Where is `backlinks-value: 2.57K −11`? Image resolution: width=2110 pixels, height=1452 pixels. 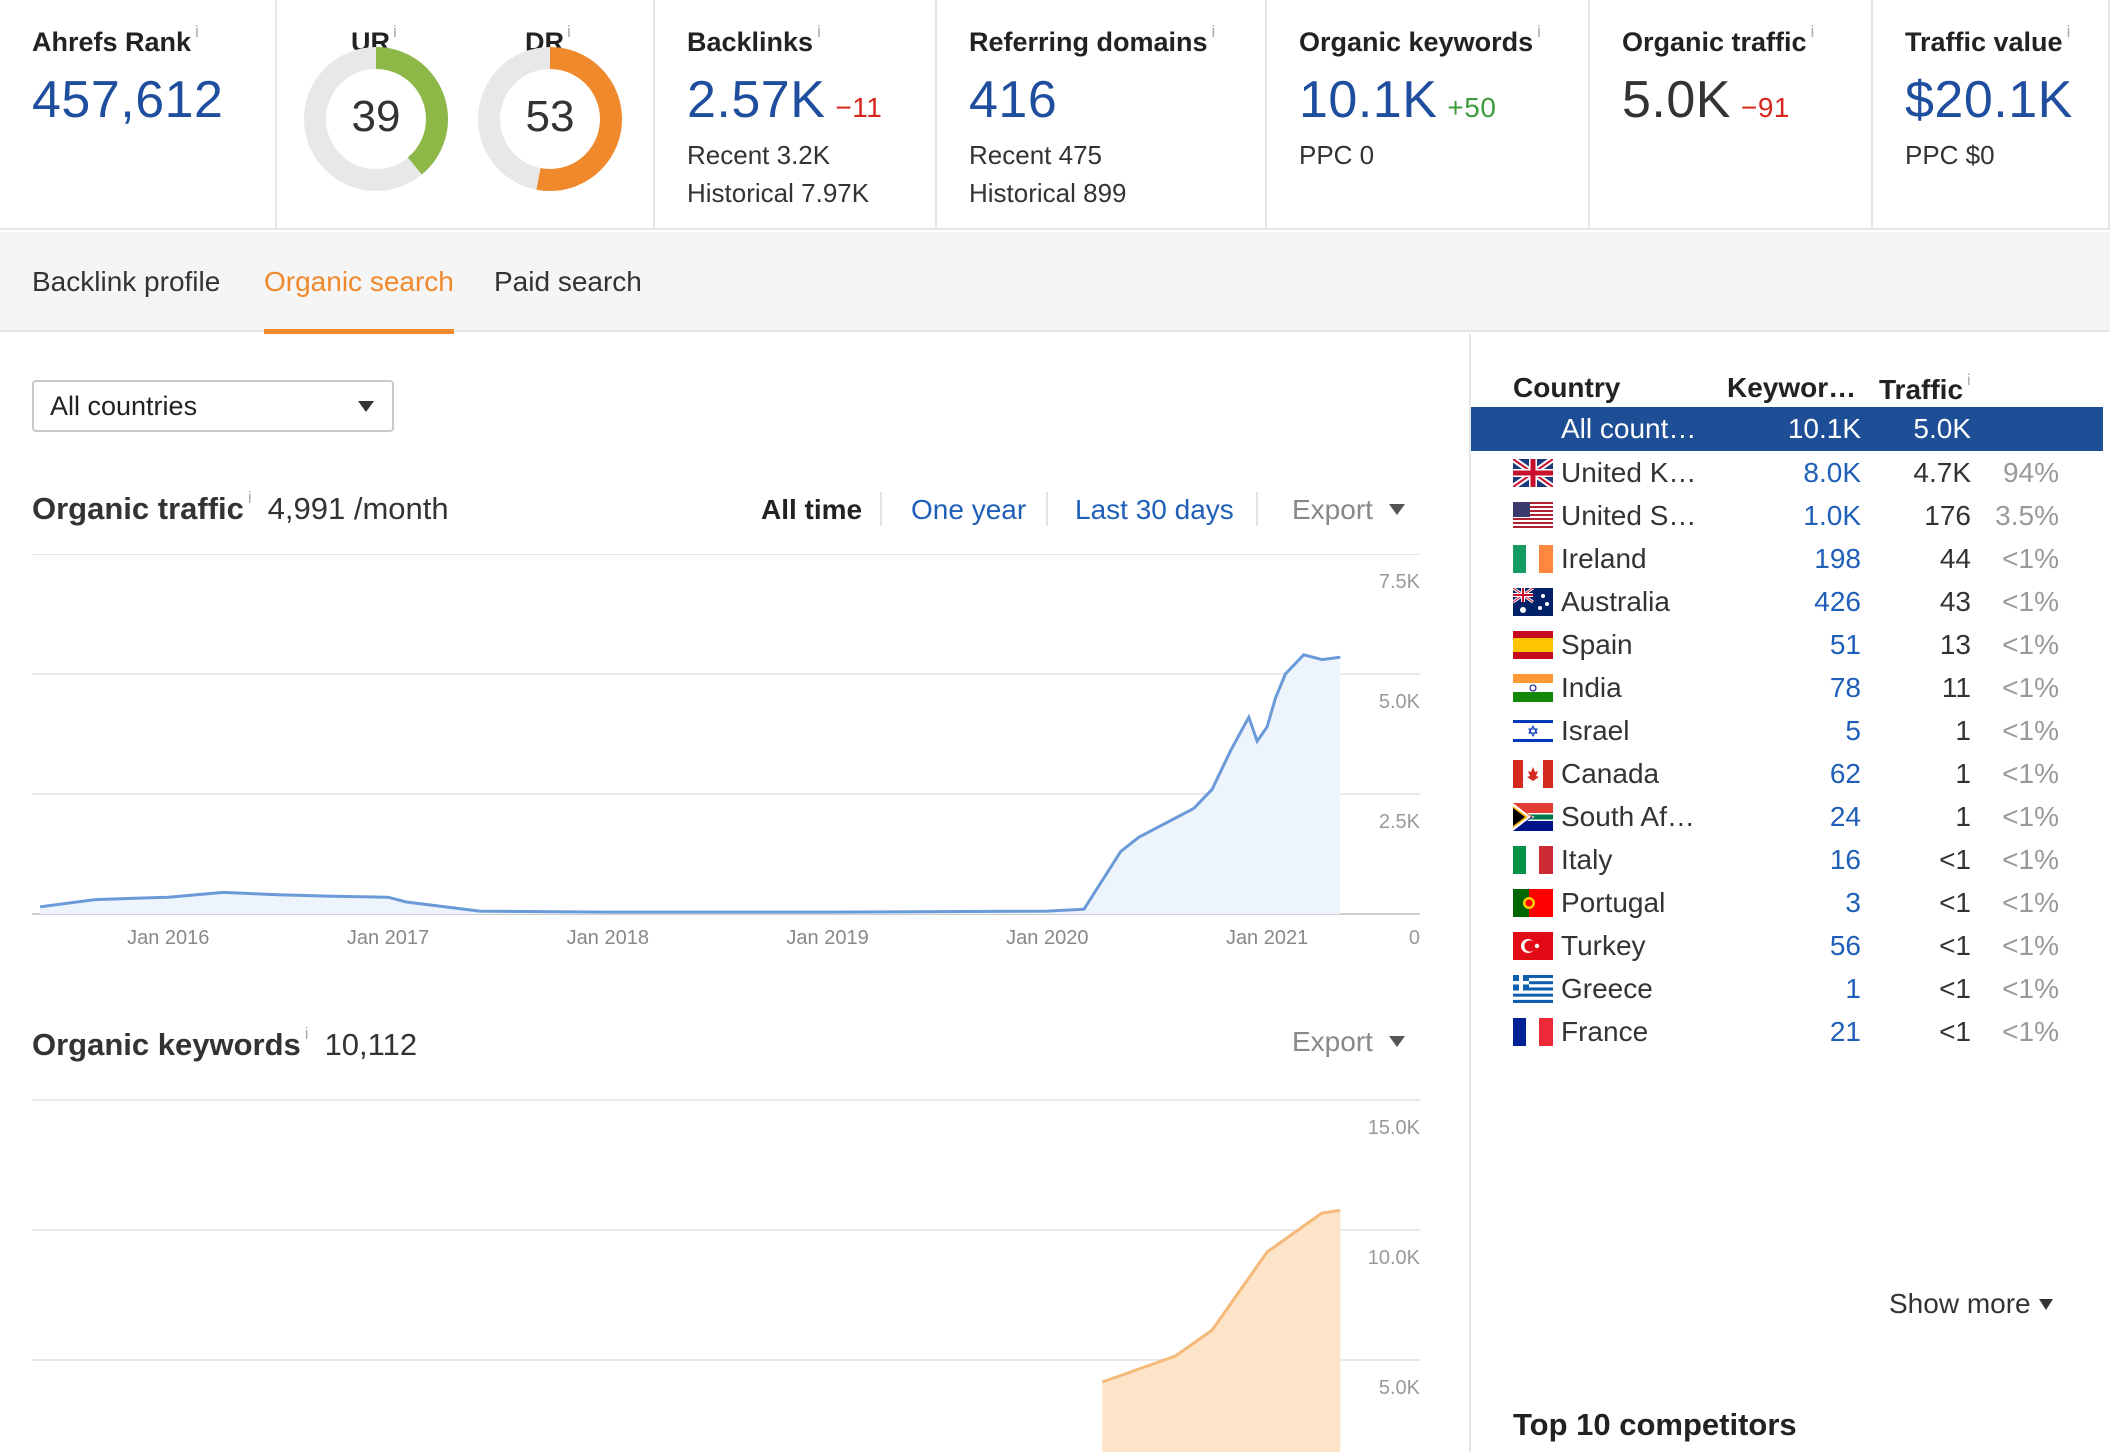 backlinks-value: 2.57K −11 is located at coordinates (785, 100).